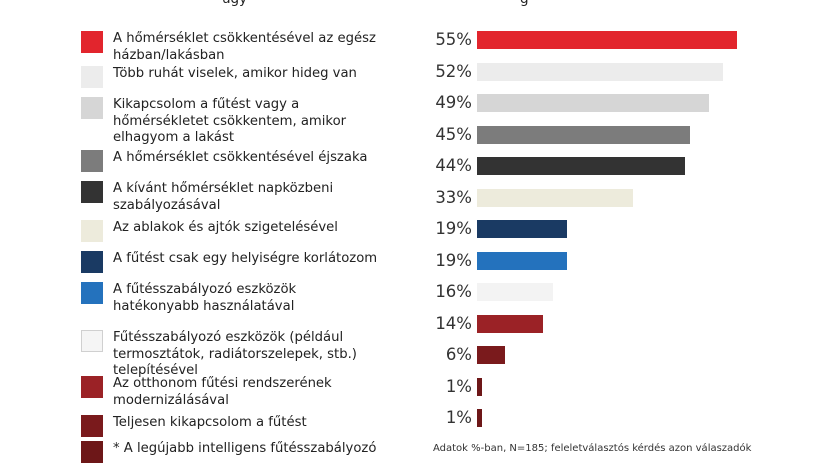 The height and width of the screenshot is (463, 825). What do you see at coordinates (453, 165) in the screenshot?
I see `value-label: 44%` at bounding box center [453, 165].